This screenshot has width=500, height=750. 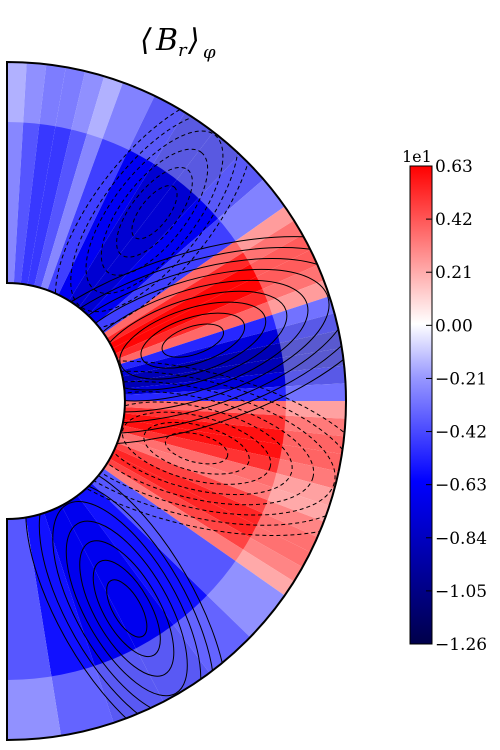 I want to click on colorbar-tick-label: 0.21, so click(x=454, y=273).